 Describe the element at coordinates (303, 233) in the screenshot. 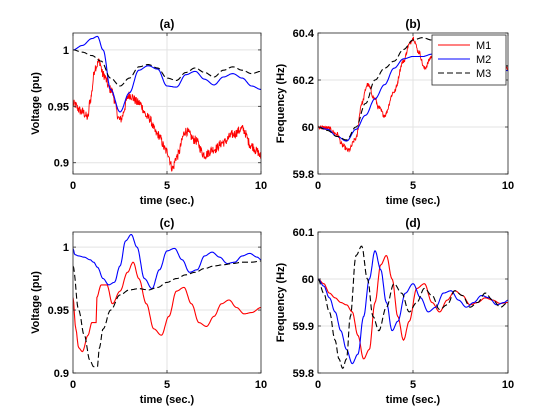

I see `y-tick-label: 60.1` at that location.